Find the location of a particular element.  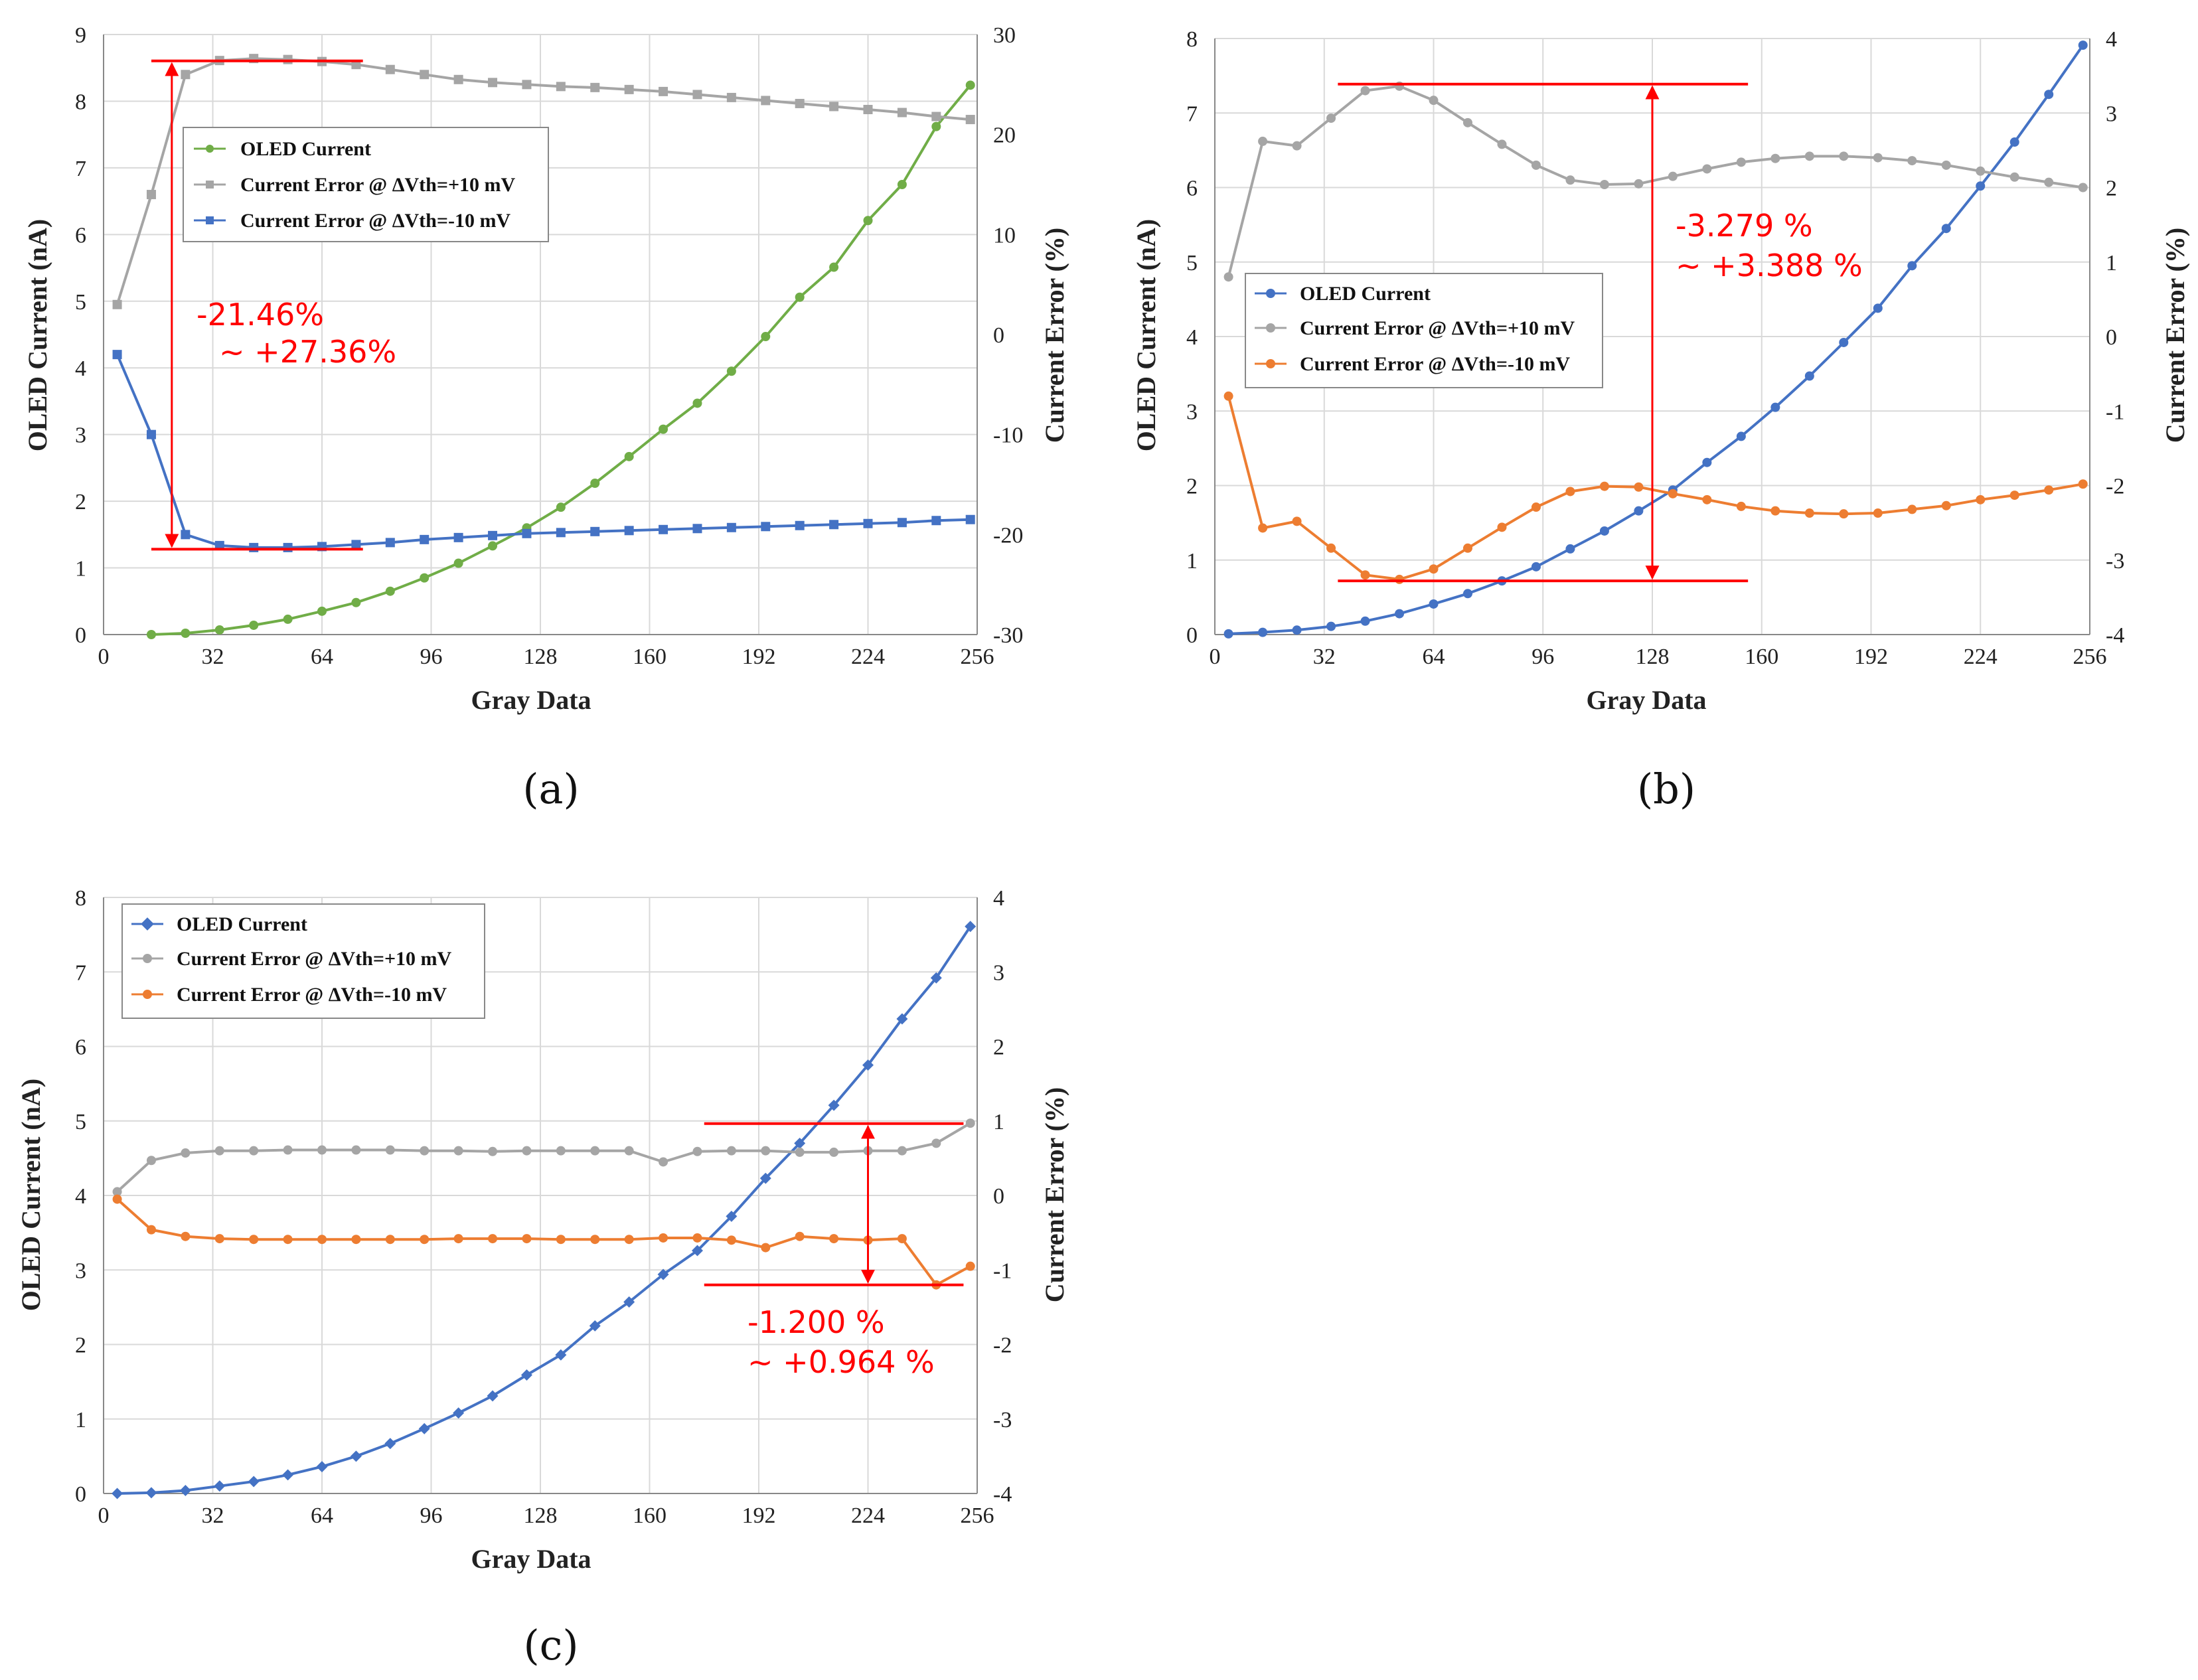

chart-a-legend-box is located at coordinates (366, 184).